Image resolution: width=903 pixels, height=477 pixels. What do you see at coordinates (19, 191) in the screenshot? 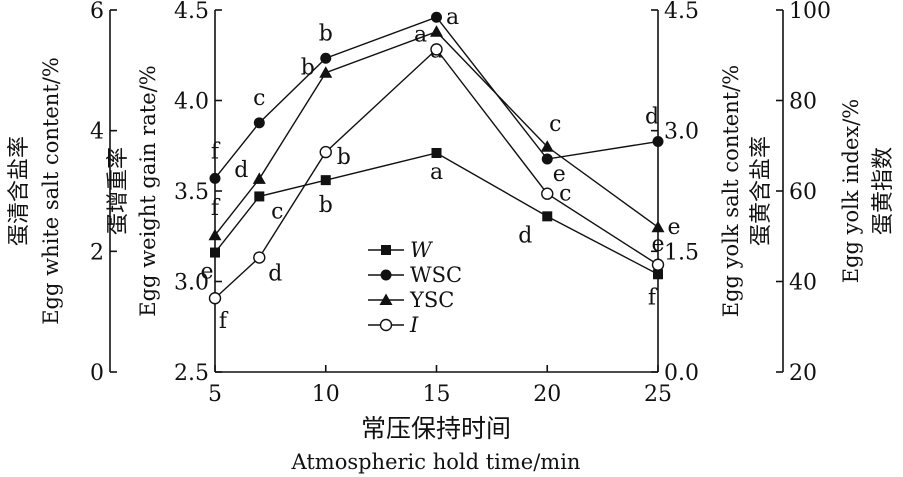
I see `white-salt-axis-title-cn: 蛋清含盐率` at bounding box center [19, 191].